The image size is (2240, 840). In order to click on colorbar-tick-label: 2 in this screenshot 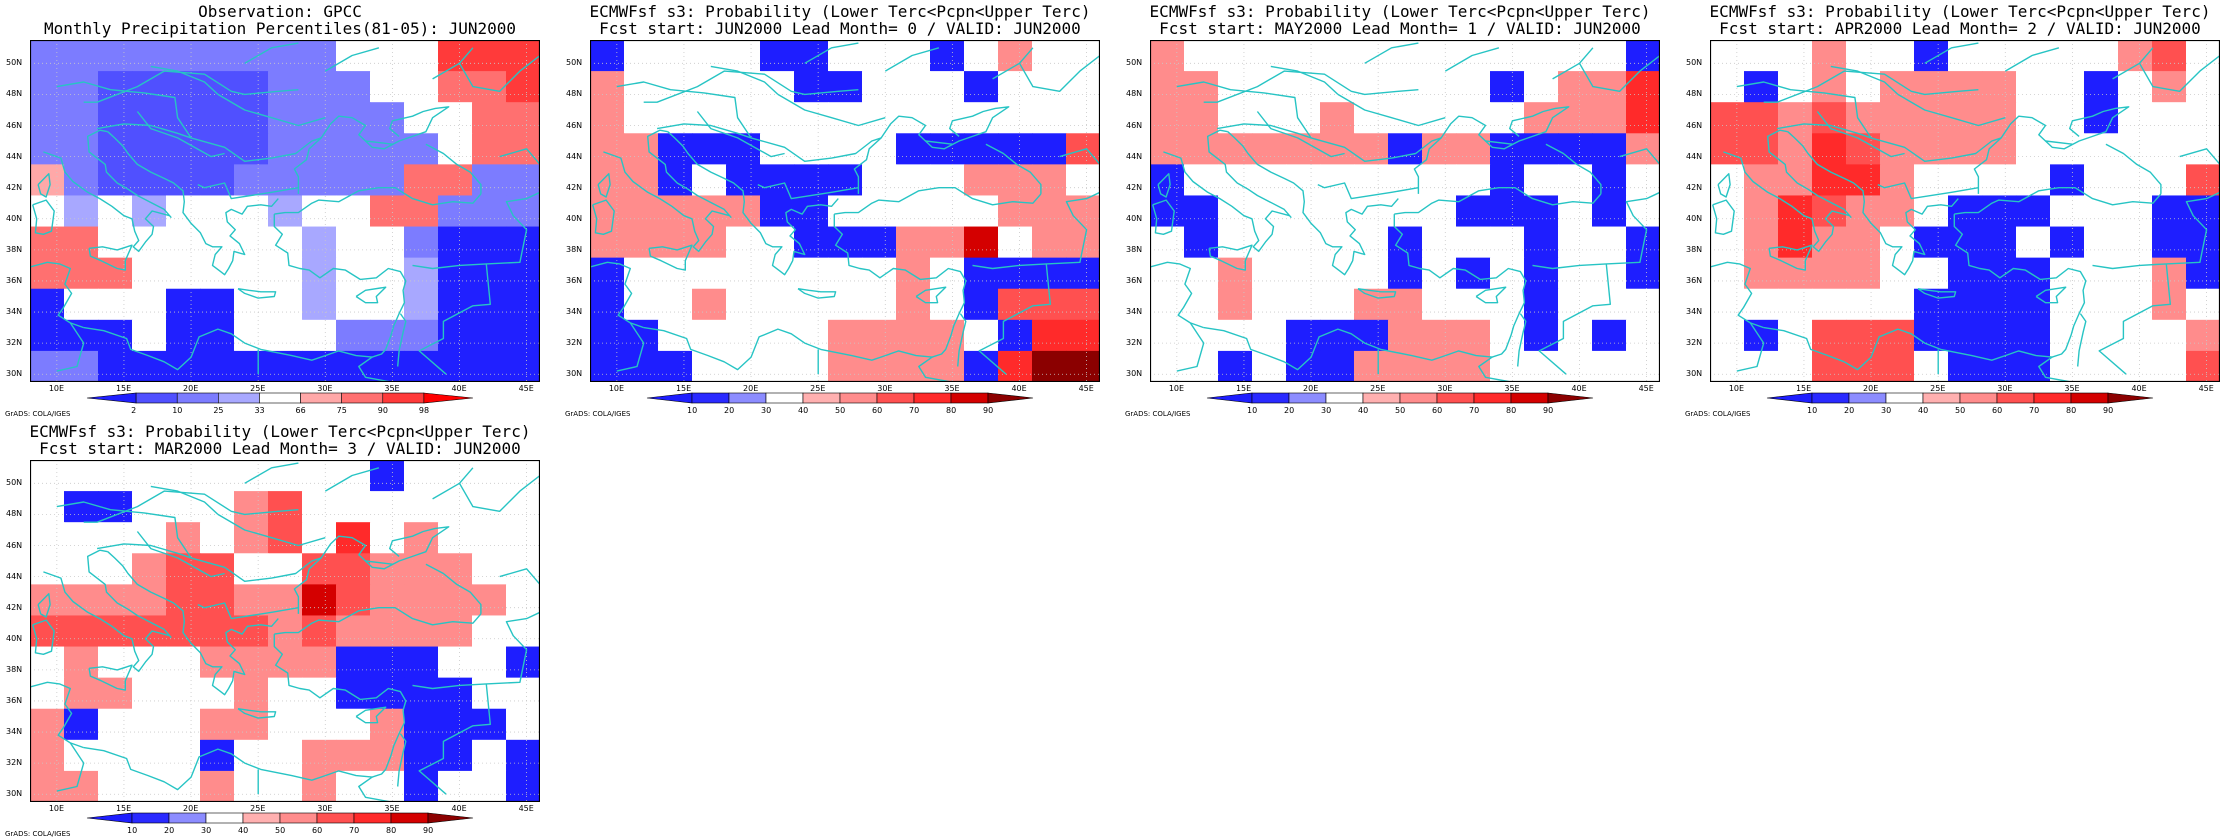, I will do `click(134, 410)`.